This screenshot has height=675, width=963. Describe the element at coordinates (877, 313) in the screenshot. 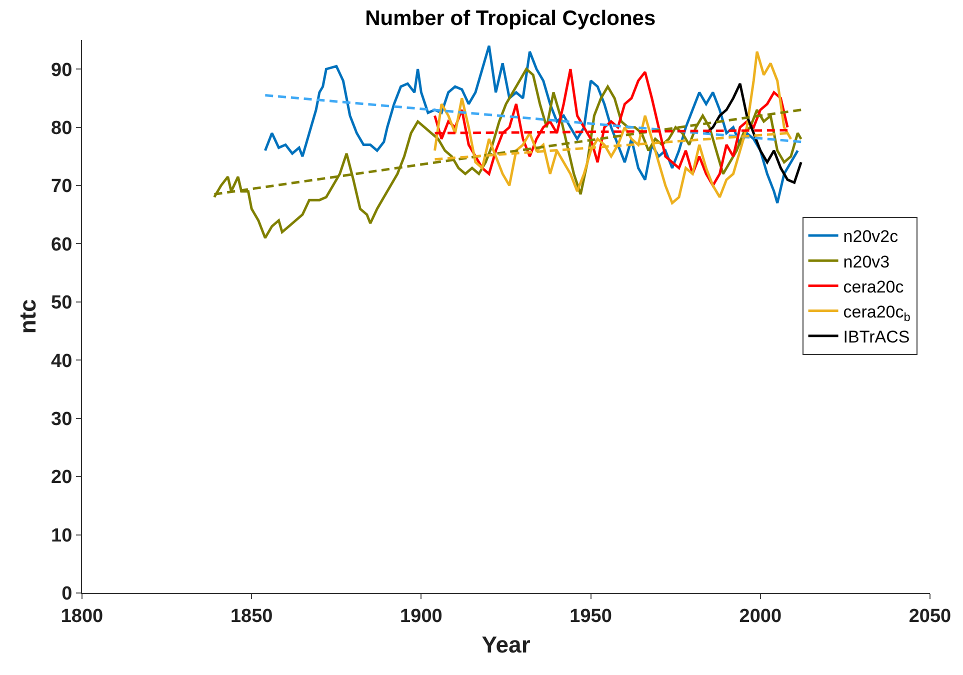

I see `legend-label: cera20c$_{b}$` at that location.